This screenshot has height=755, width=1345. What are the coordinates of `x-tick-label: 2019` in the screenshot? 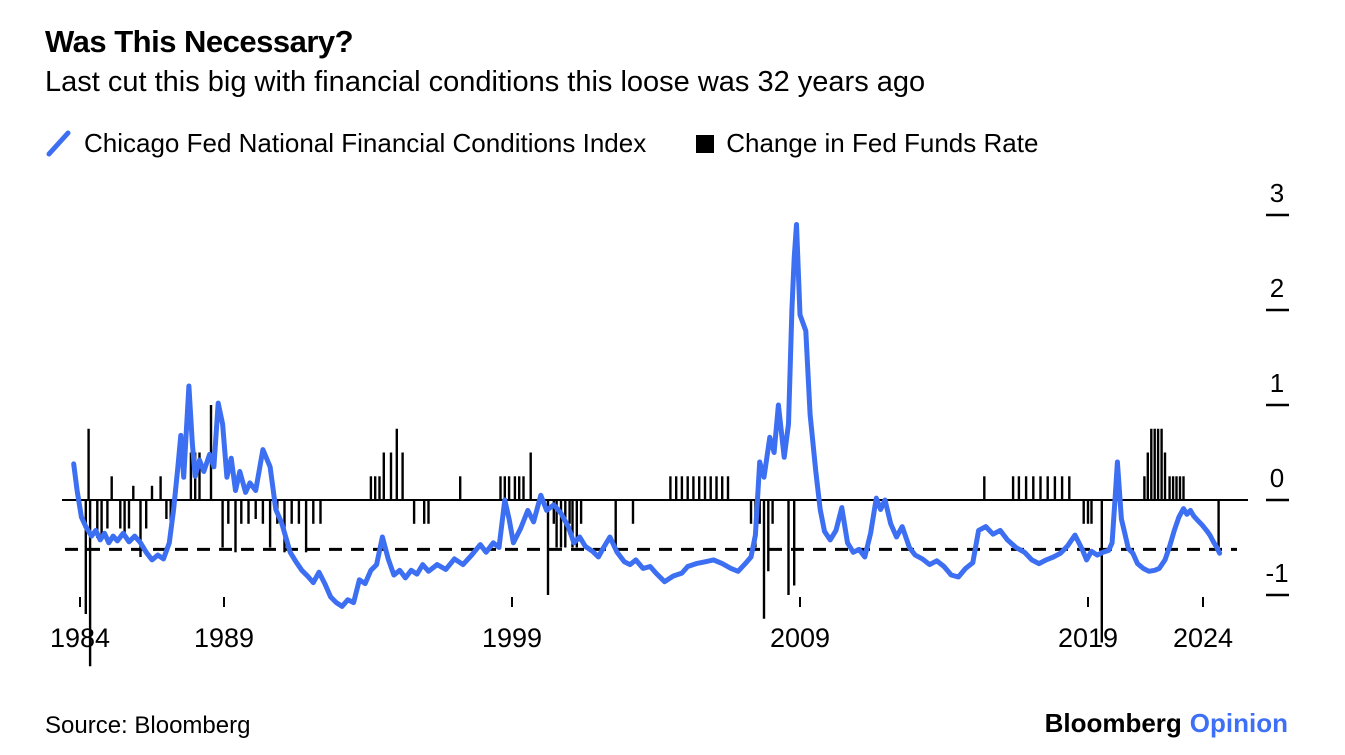 It's located at (1088, 638).